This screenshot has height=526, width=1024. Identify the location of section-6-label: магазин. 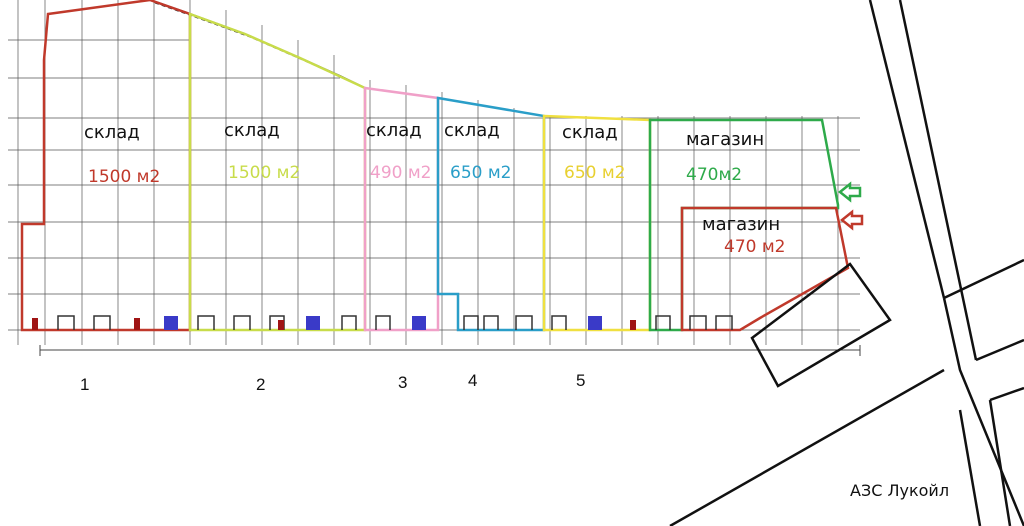
(725, 139).